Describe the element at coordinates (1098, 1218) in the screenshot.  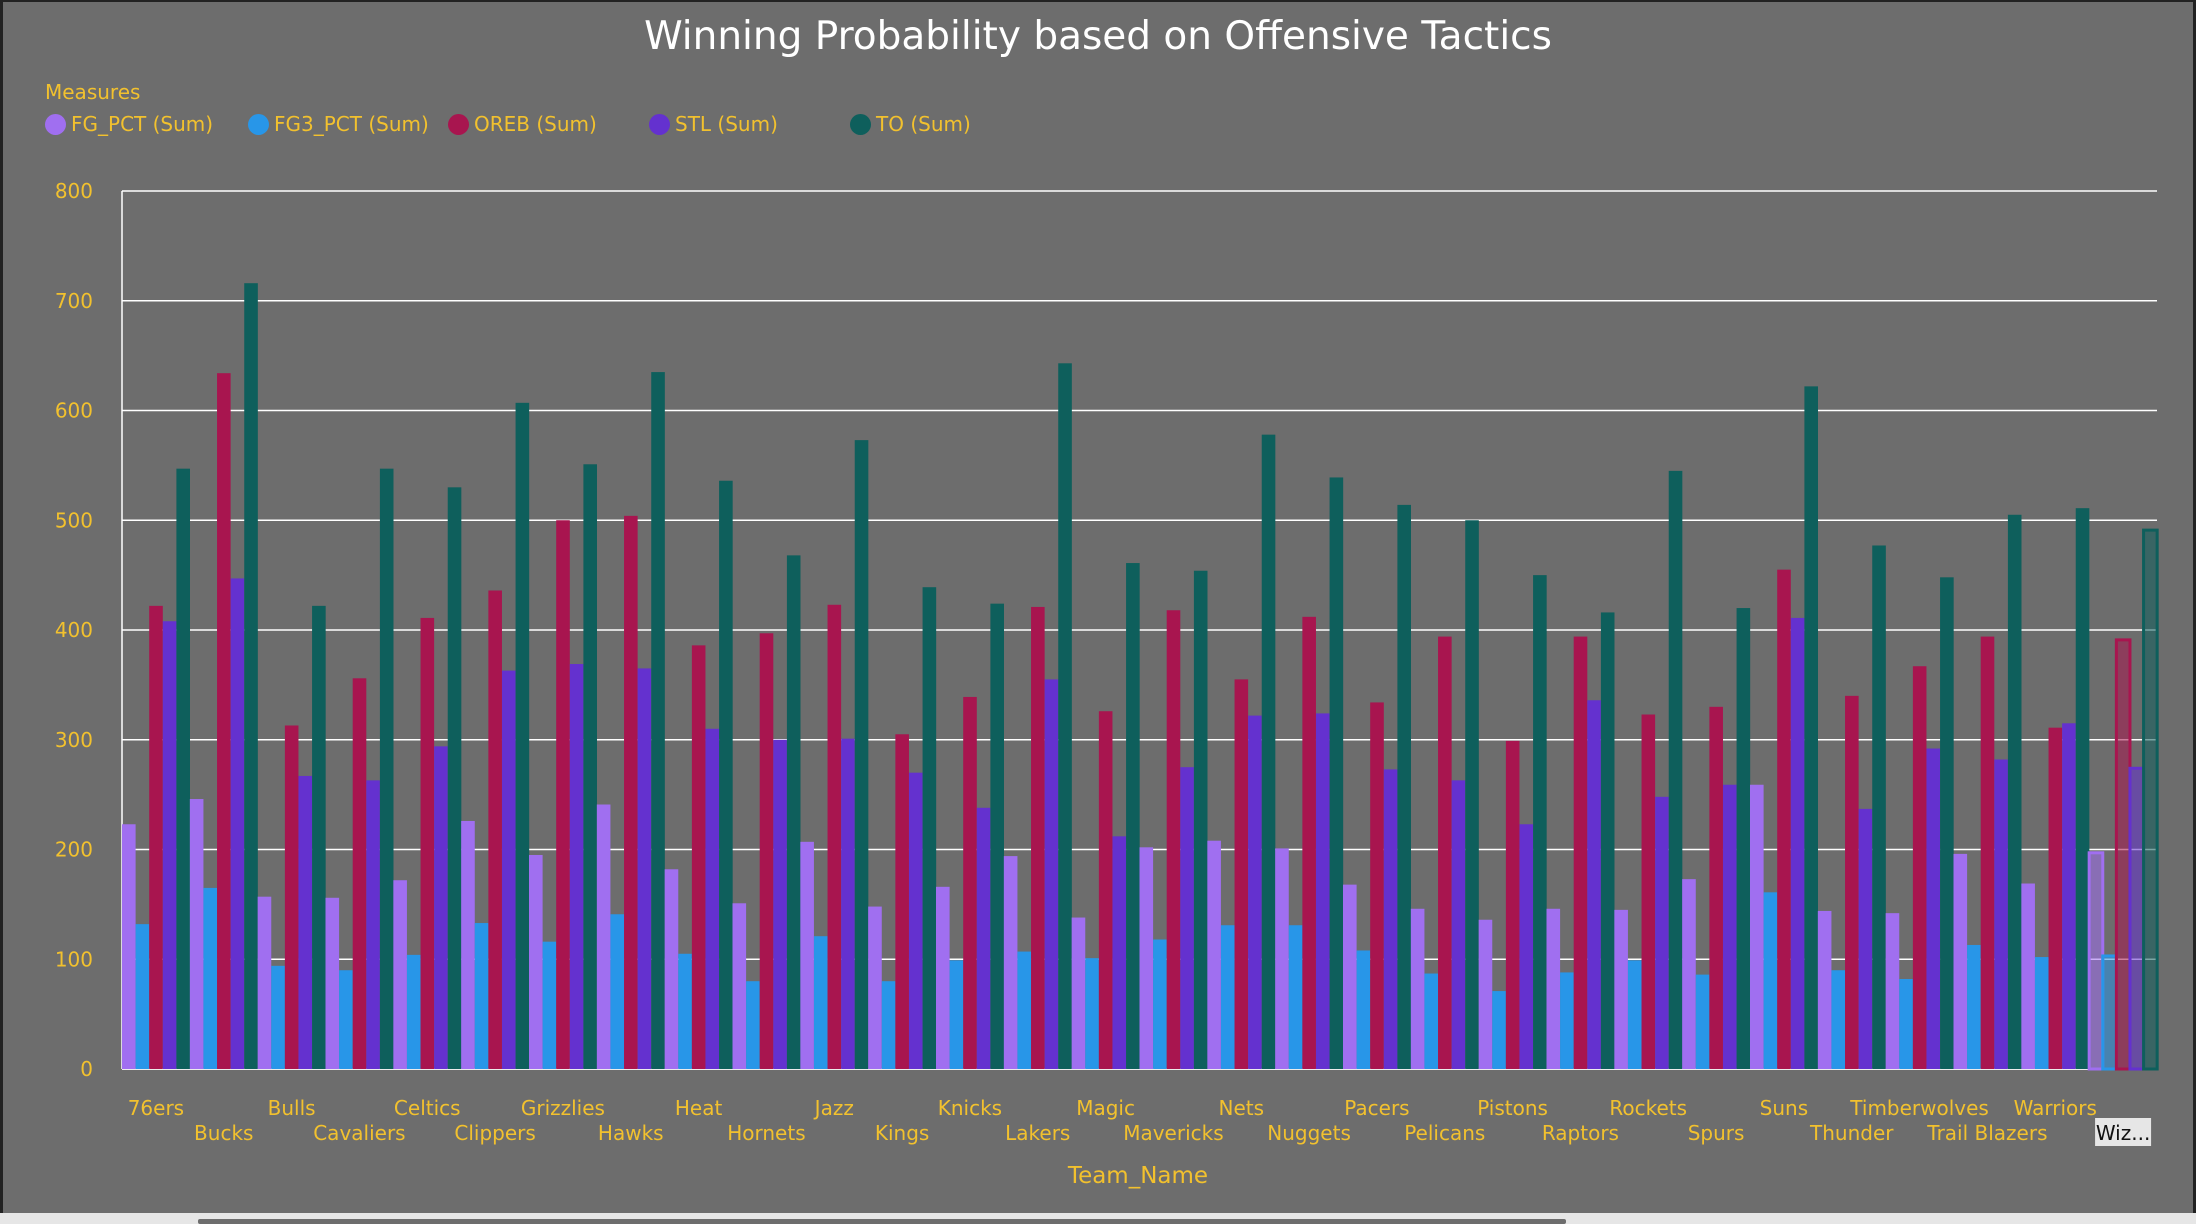
I see `bottom-scroll-area` at that location.